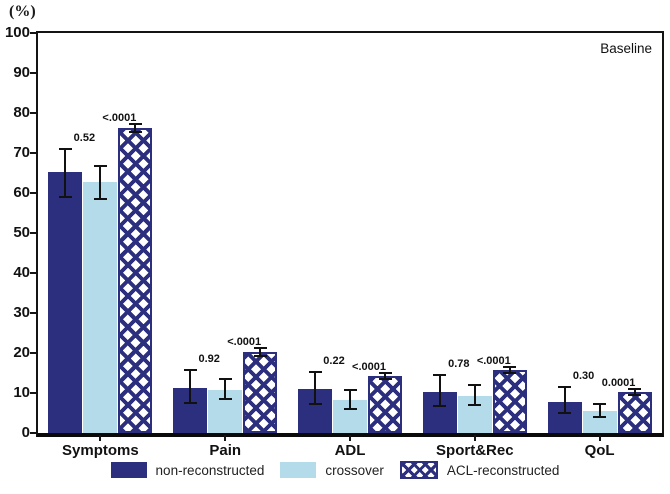 The image size is (670, 494). Describe the element at coordinates (334, 360) in the screenshot. I see `p-value-label: 0.22` at that location.